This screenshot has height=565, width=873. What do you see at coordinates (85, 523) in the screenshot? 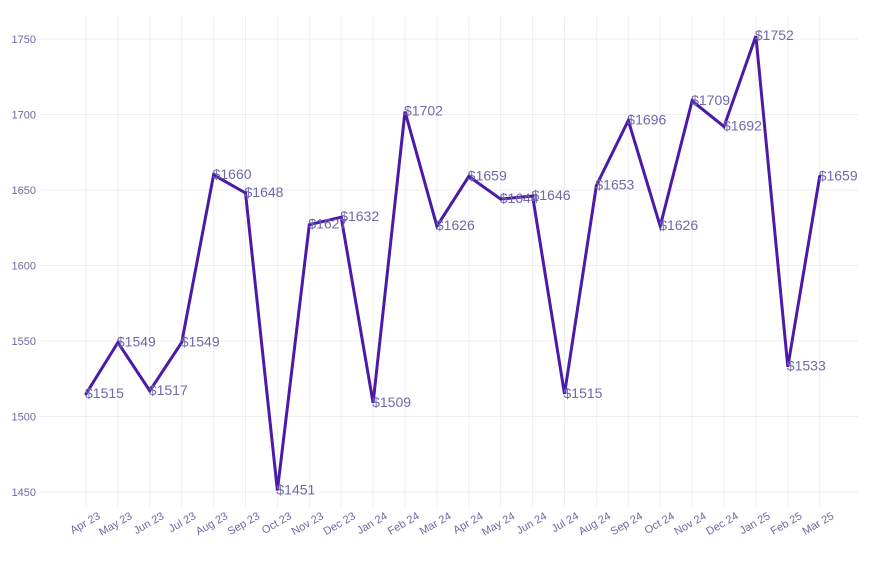
I see `x-tick-label: Apr 23` at bounding box center [85, 523].